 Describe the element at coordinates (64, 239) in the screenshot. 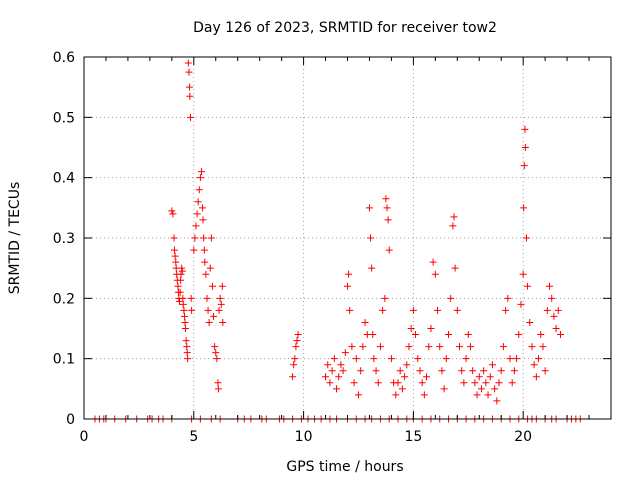

I see `y-tick-label: 0.3` at that location.